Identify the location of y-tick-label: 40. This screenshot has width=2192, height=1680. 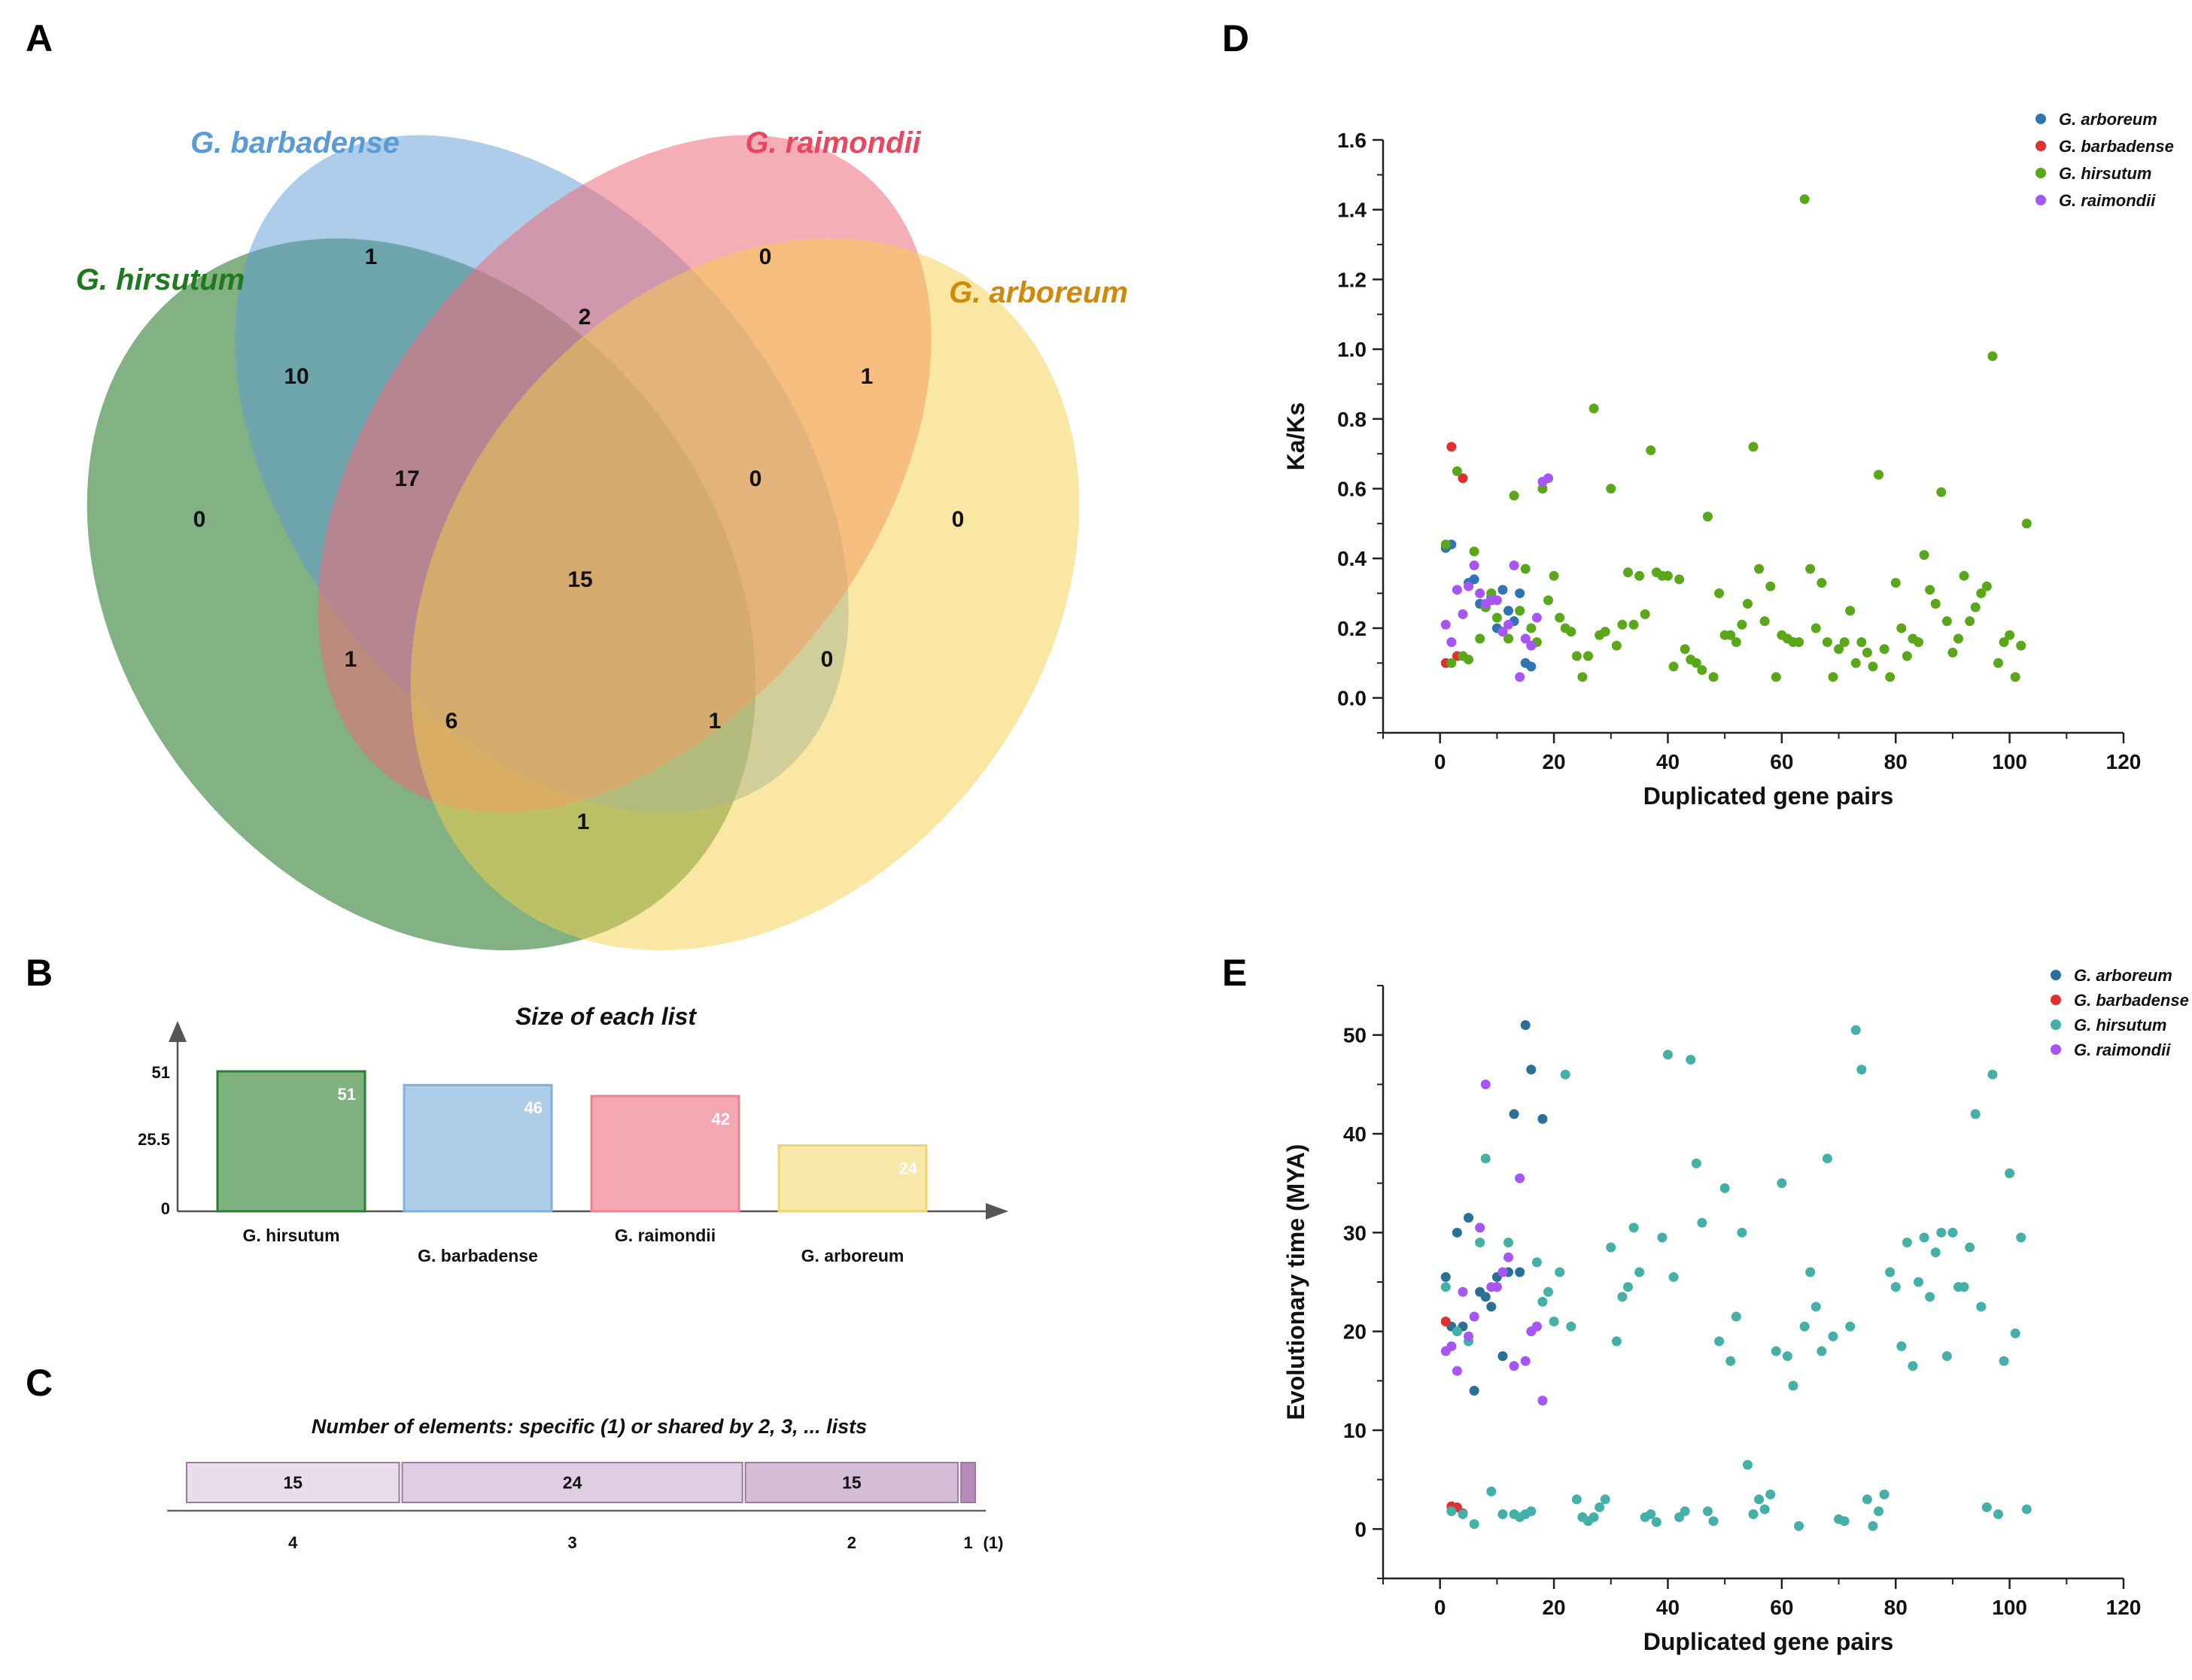
(1355, 1134).